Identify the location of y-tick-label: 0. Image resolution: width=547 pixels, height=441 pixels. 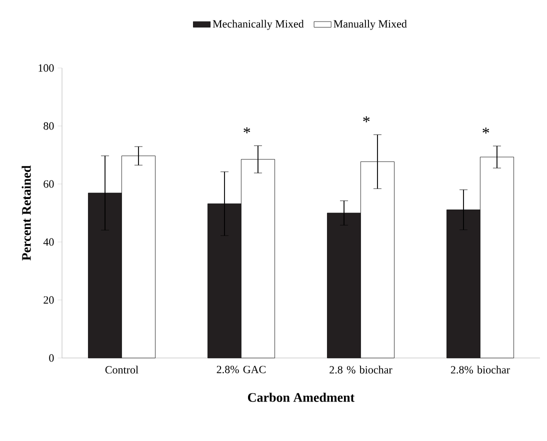
(51, 358).